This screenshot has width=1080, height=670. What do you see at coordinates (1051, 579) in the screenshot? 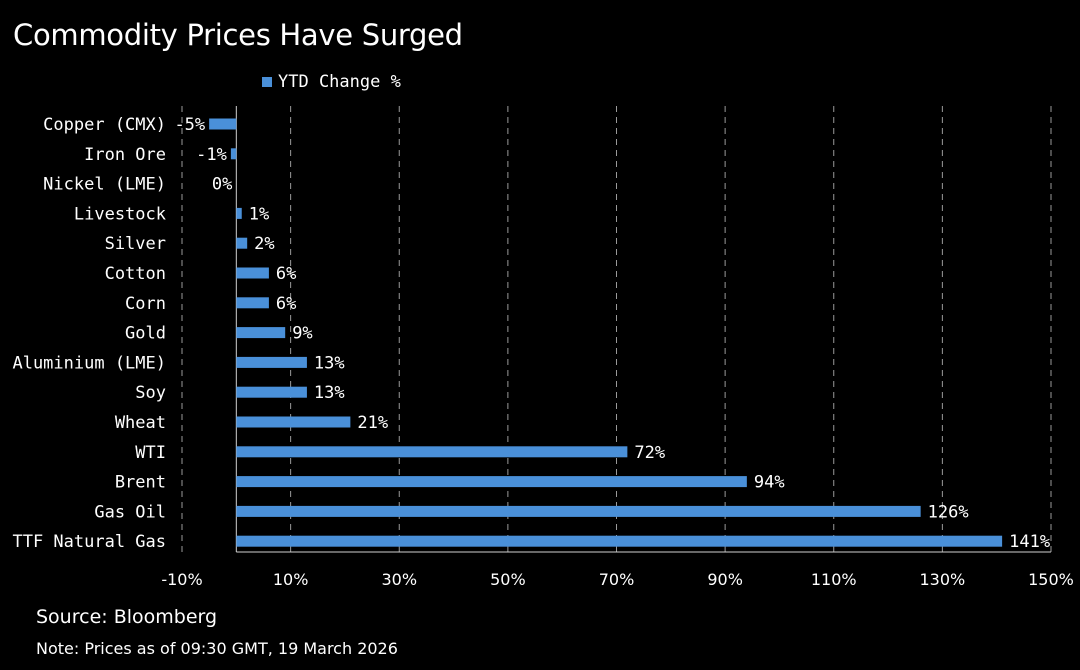
I see `x-tick-label: 150%` at bounding box center [1051, 579].